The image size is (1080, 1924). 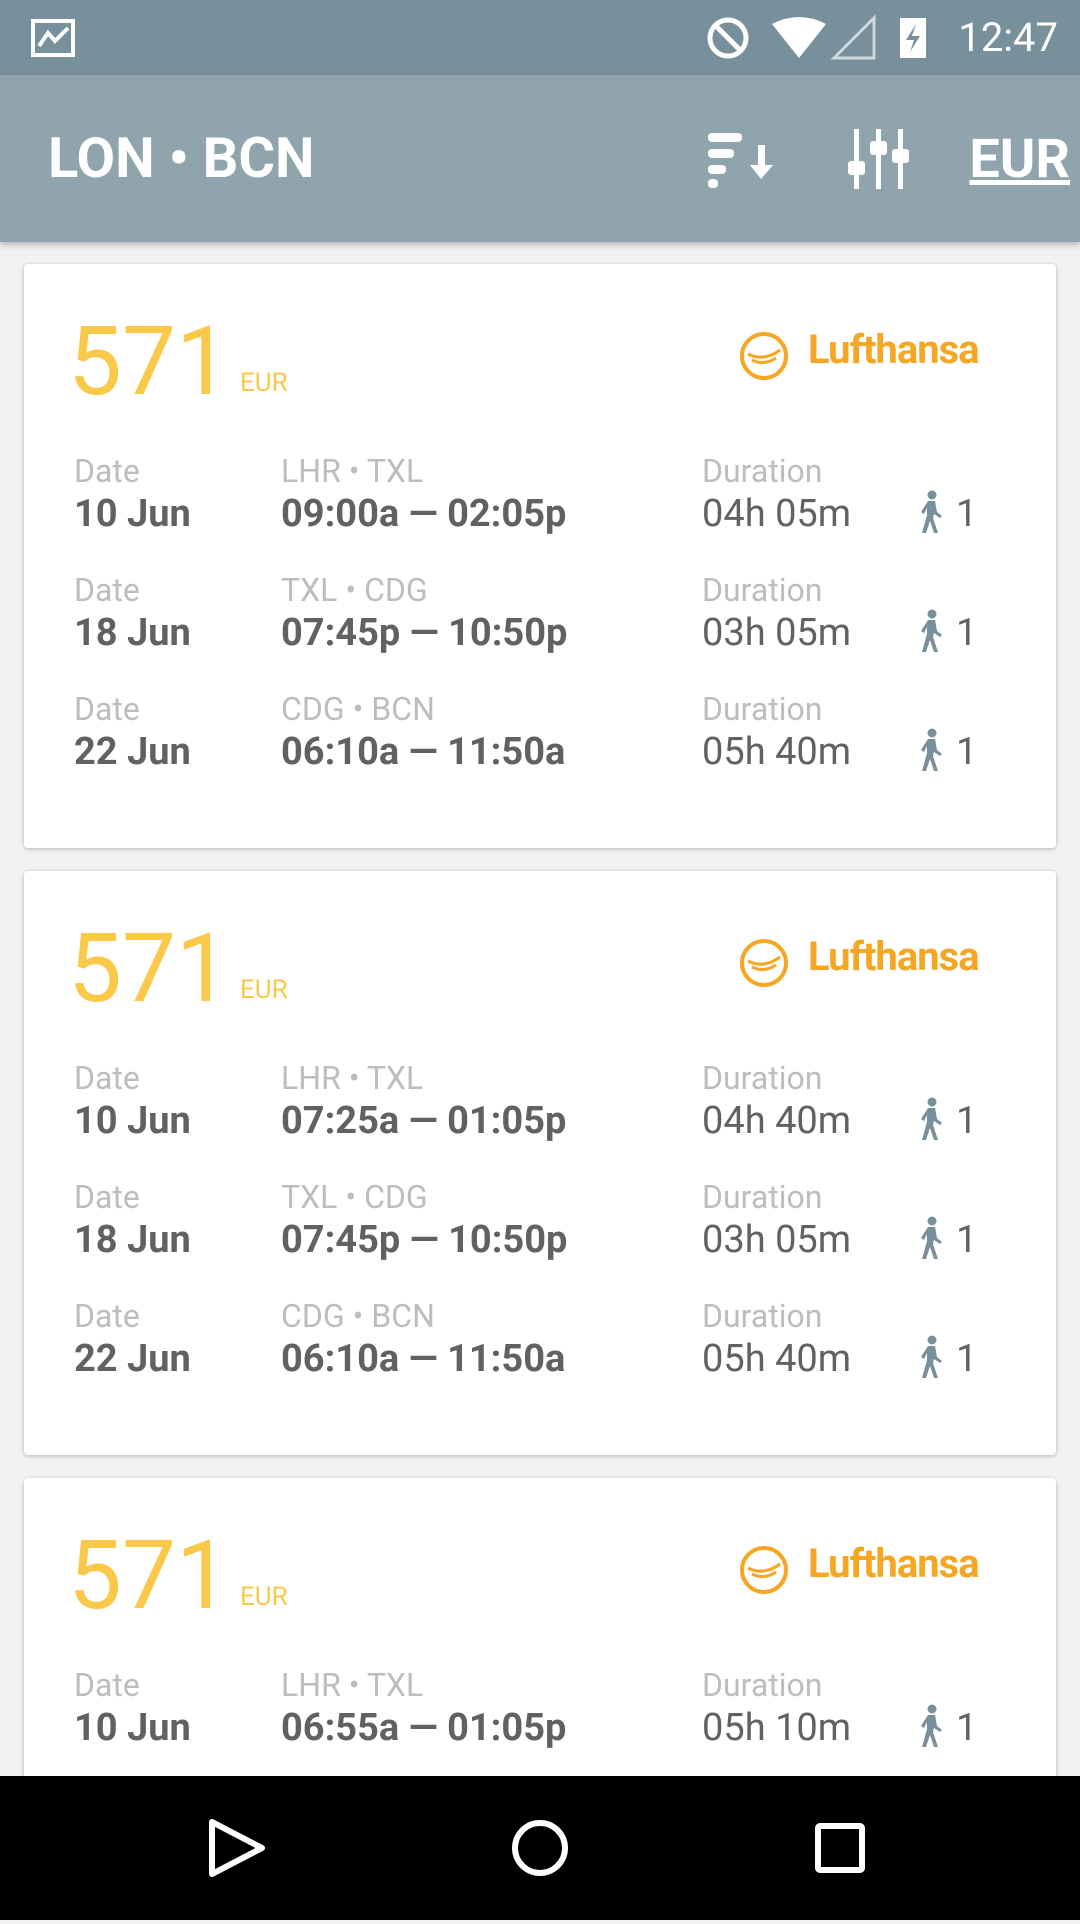 I want to click on clock: 12:47, so click(x=1008, y=37).